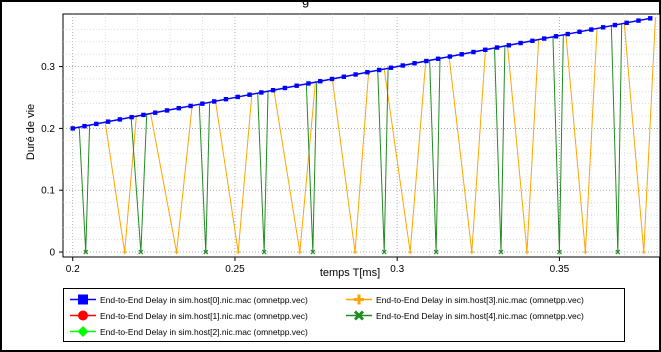 The image size is (661, 352). I want to click on y-tick-label: 0.1, so click(48, 191).